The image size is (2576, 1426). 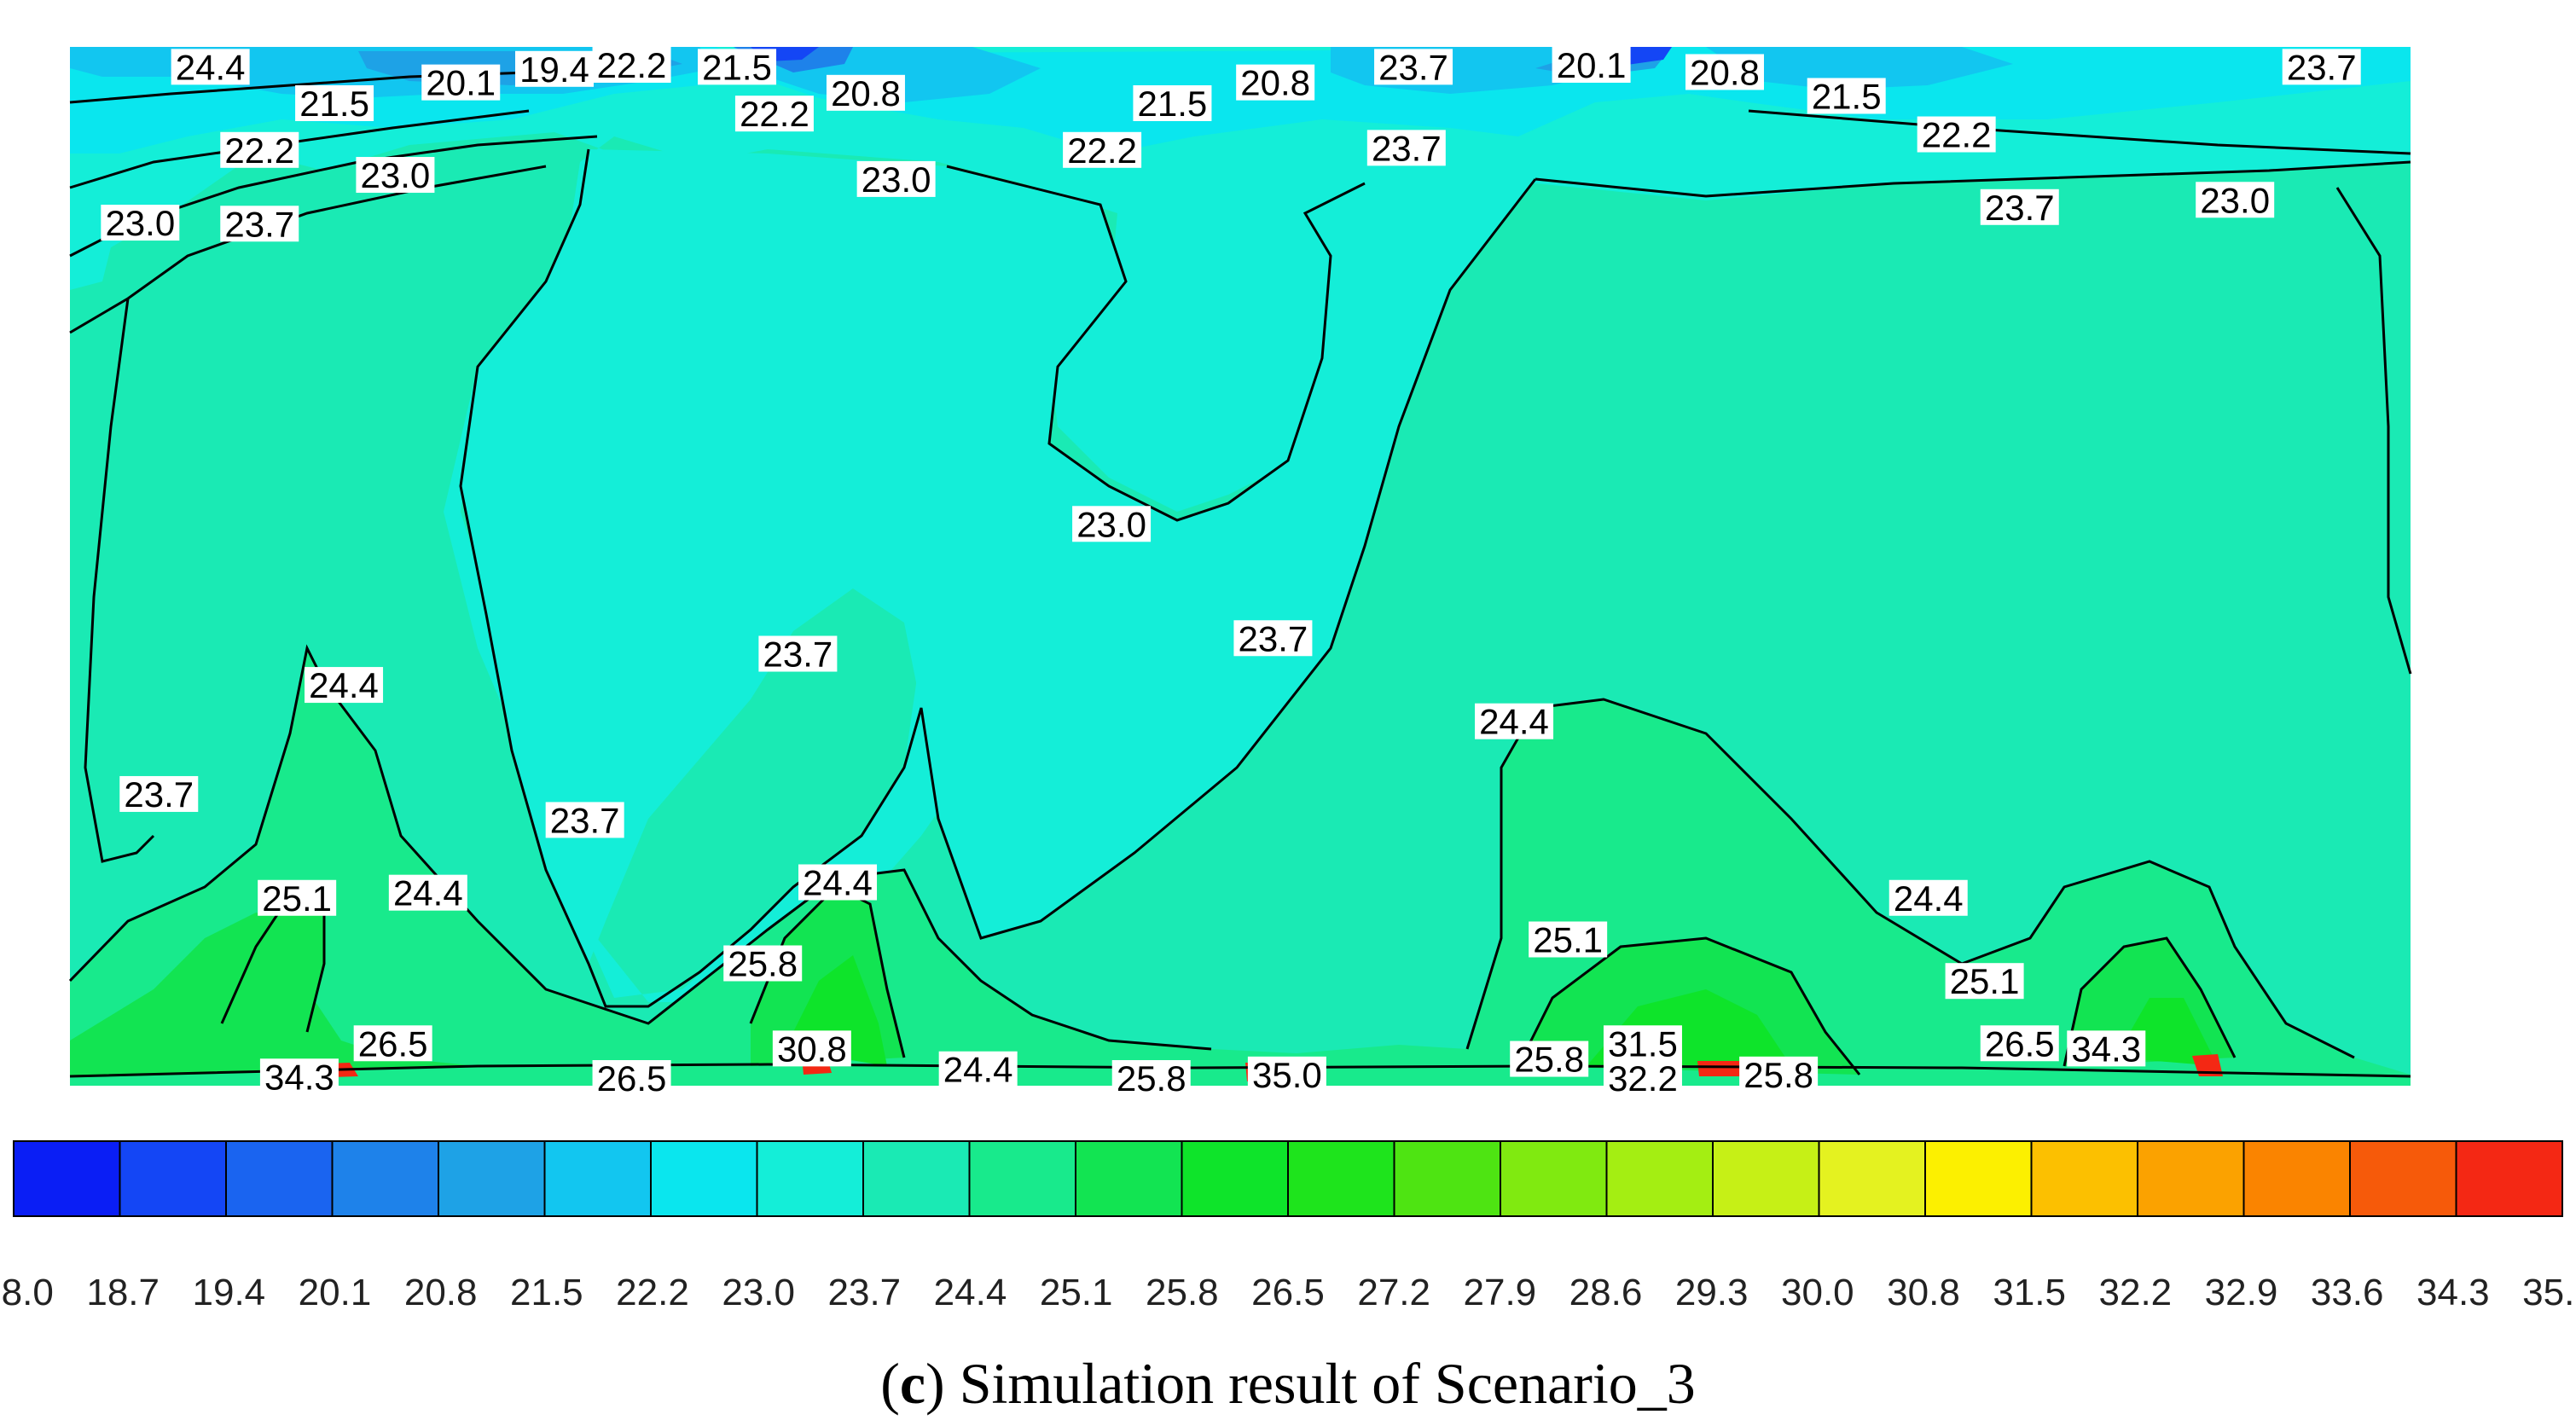 What do you see at coordinates (461, 83) in the screenshot?
I see `contour-label: 20.1` at bounding box center [461, 83].